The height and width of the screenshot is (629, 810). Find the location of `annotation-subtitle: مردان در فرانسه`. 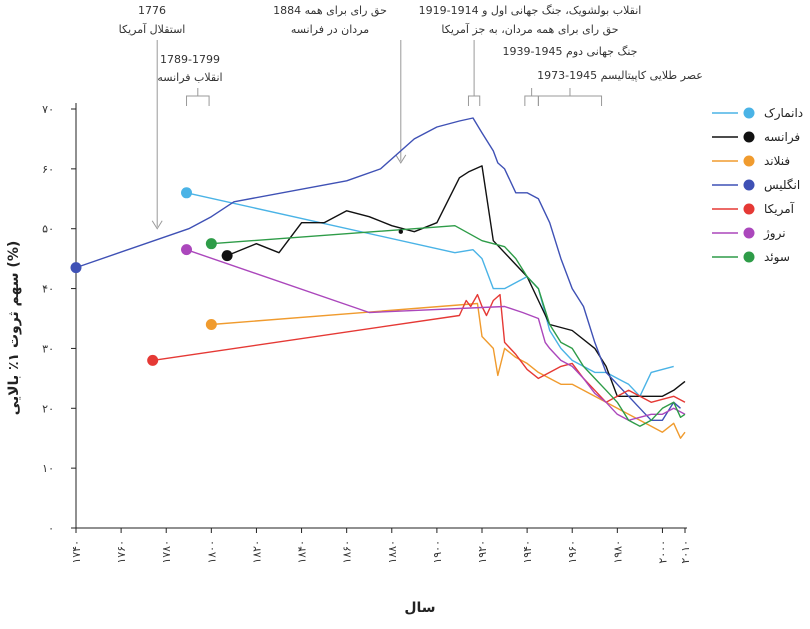

annotation-subtitle: مردان در فرانسه is located at coordinates (330, 29).